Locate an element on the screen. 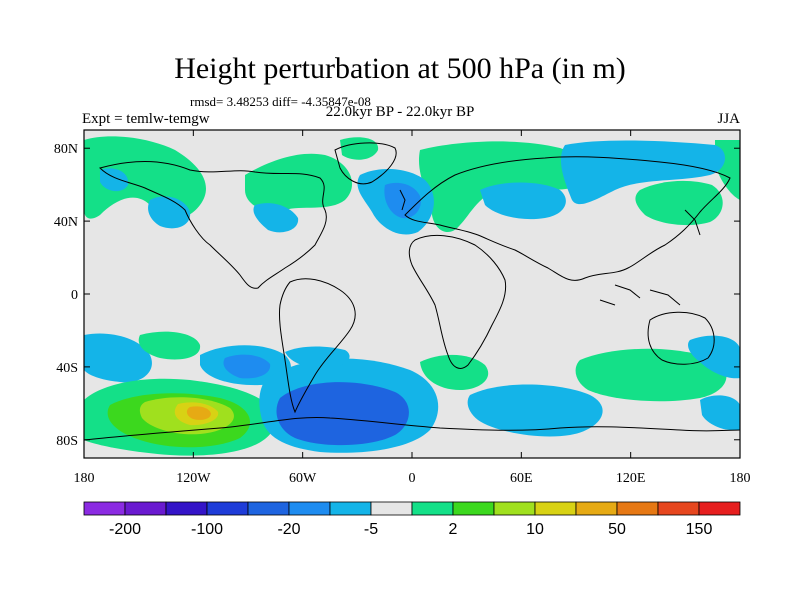 This screenshot has height=600, width=800. anomaly-positive-nh-canada is located at coordinates (299, 182).